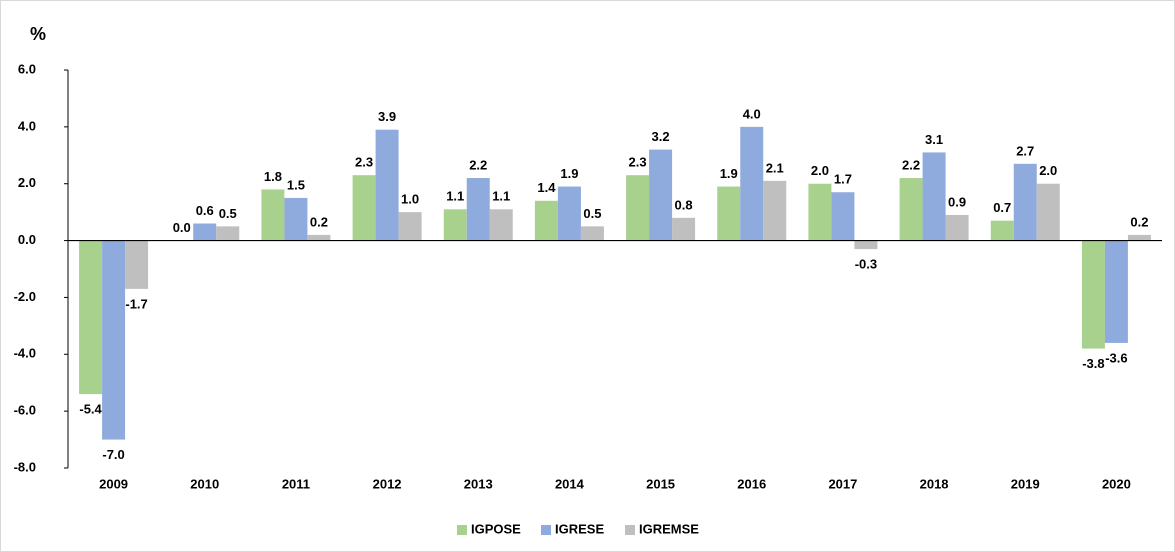 This screenshot has width=1175, height=552. What do you see at coordinates (775, 167) in the screenshot?
I see `value-label: 2.1` at bounding box center [775, 167].